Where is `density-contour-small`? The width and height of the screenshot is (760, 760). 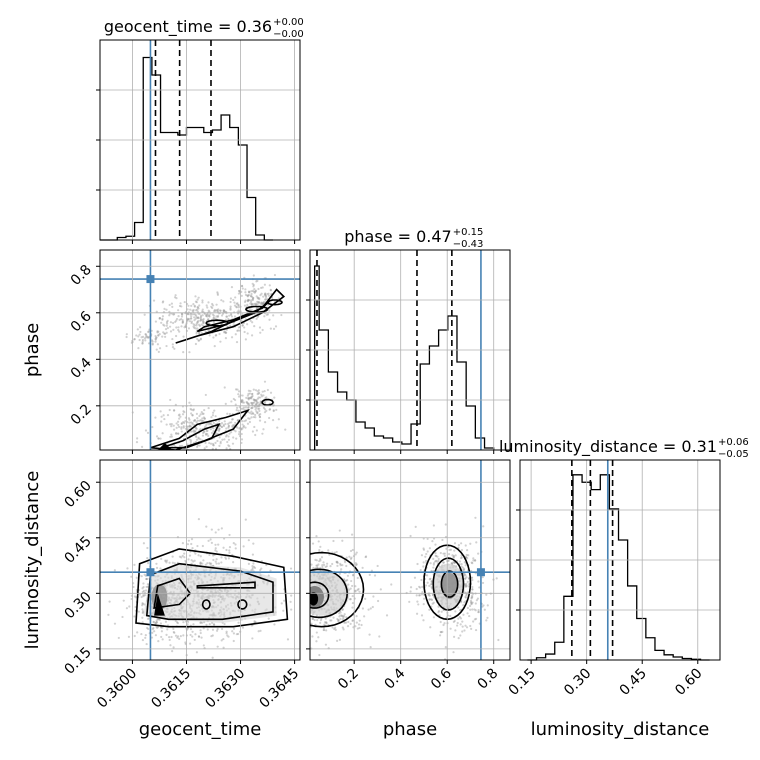 density-contour-small is located at coordinates (274, 302).